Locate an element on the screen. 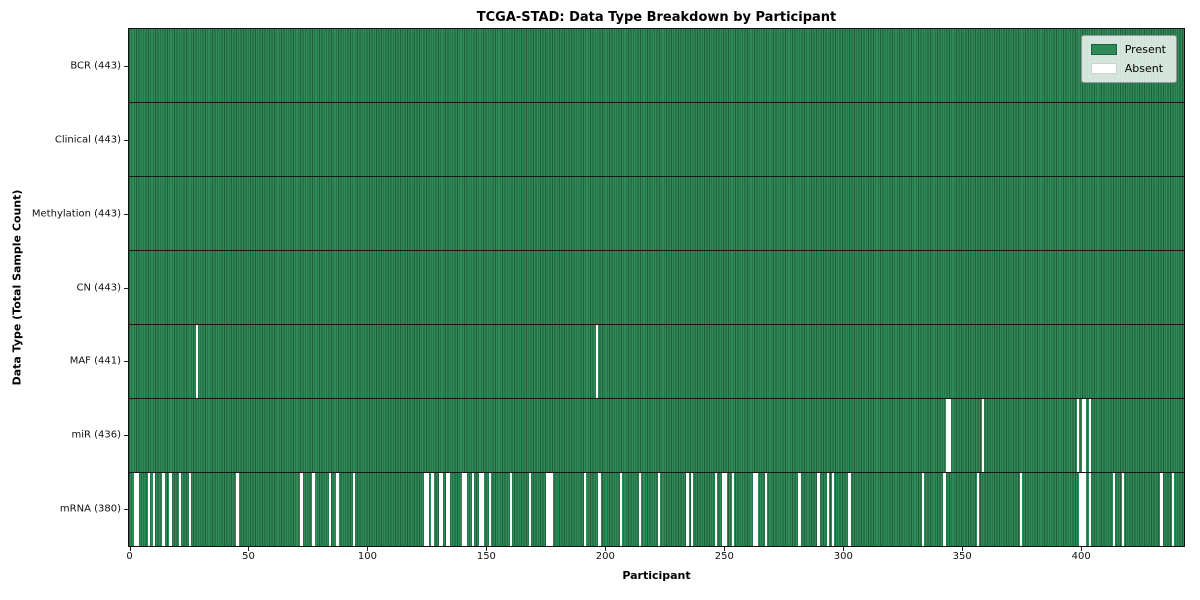 This screenshot has width=1200, height=600. legend-entry-absent: Absent is located at coordinates (1128, 68).